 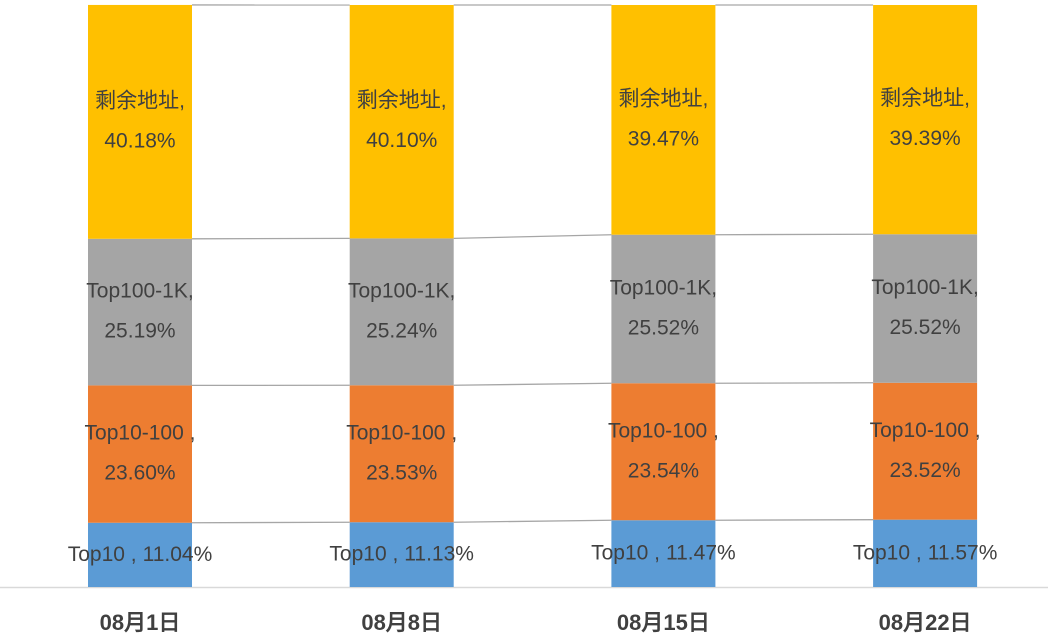 I want to click on data-label-value: 40.18%, so click(x=139, y=140).